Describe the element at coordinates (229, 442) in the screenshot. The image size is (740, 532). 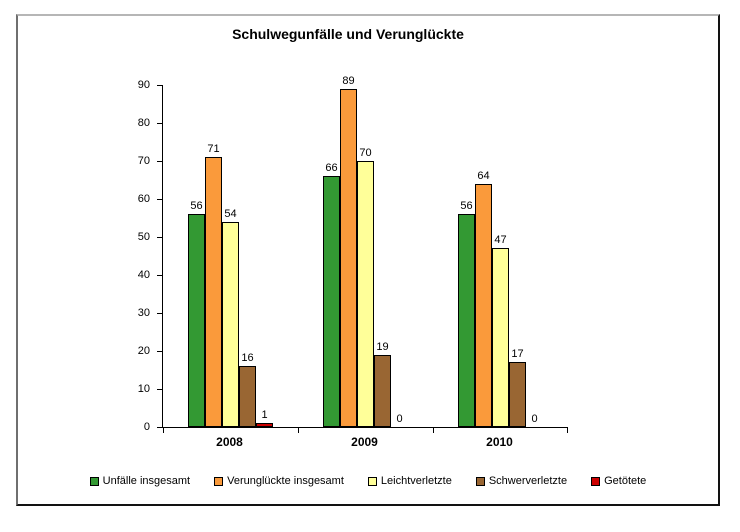
I see `x-category-label: 2008` at that location.